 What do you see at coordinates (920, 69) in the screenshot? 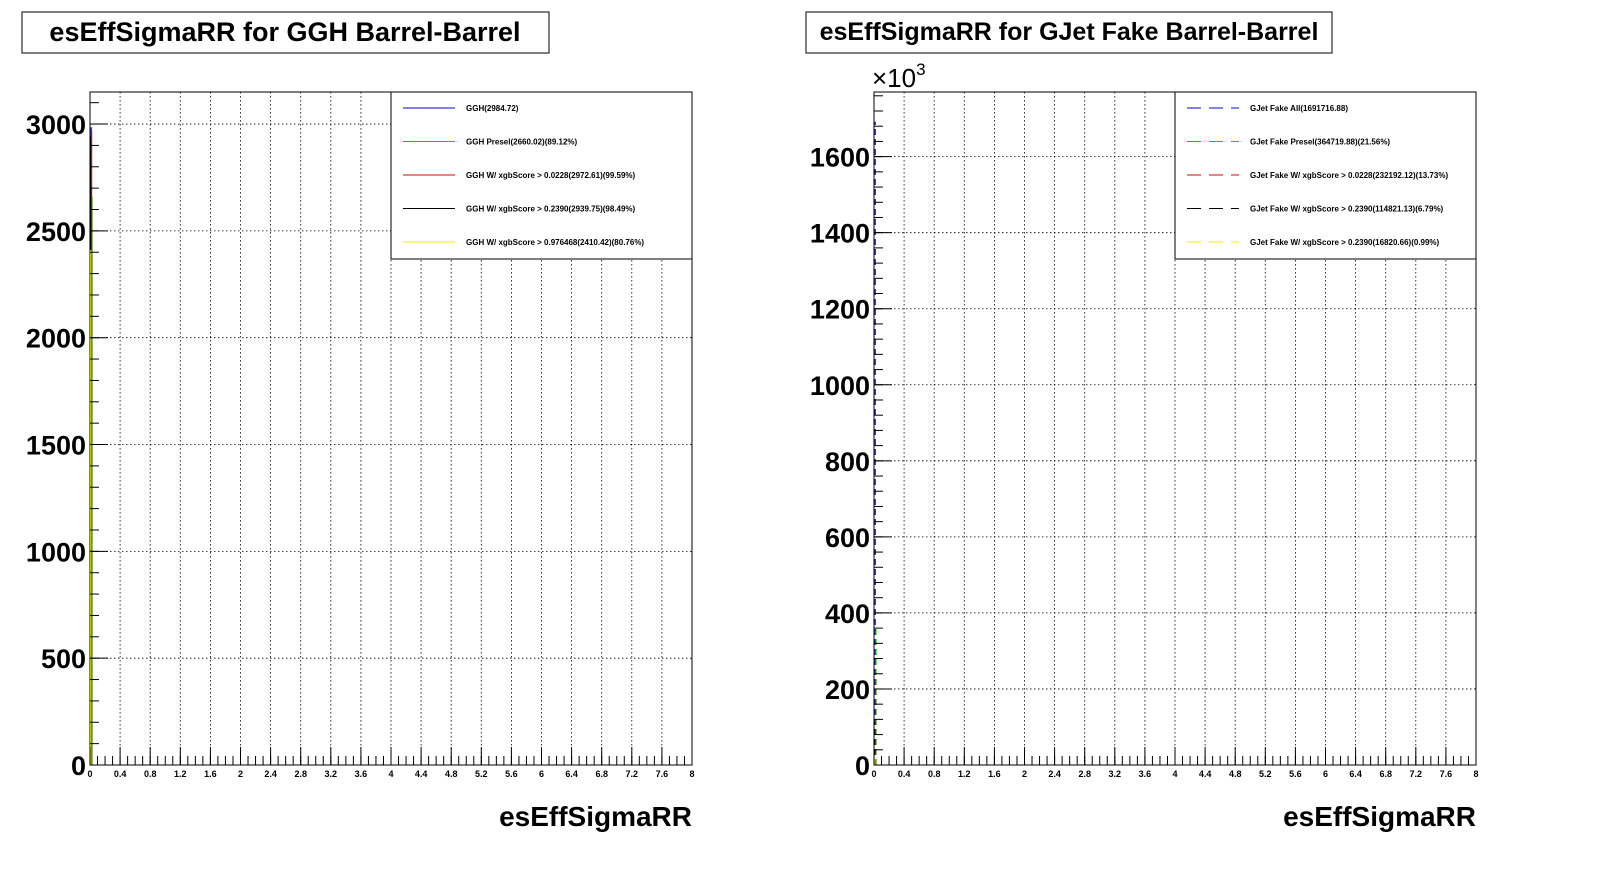
I see `y-multiplier-exponent: 3` at bounding box center [920, 69].